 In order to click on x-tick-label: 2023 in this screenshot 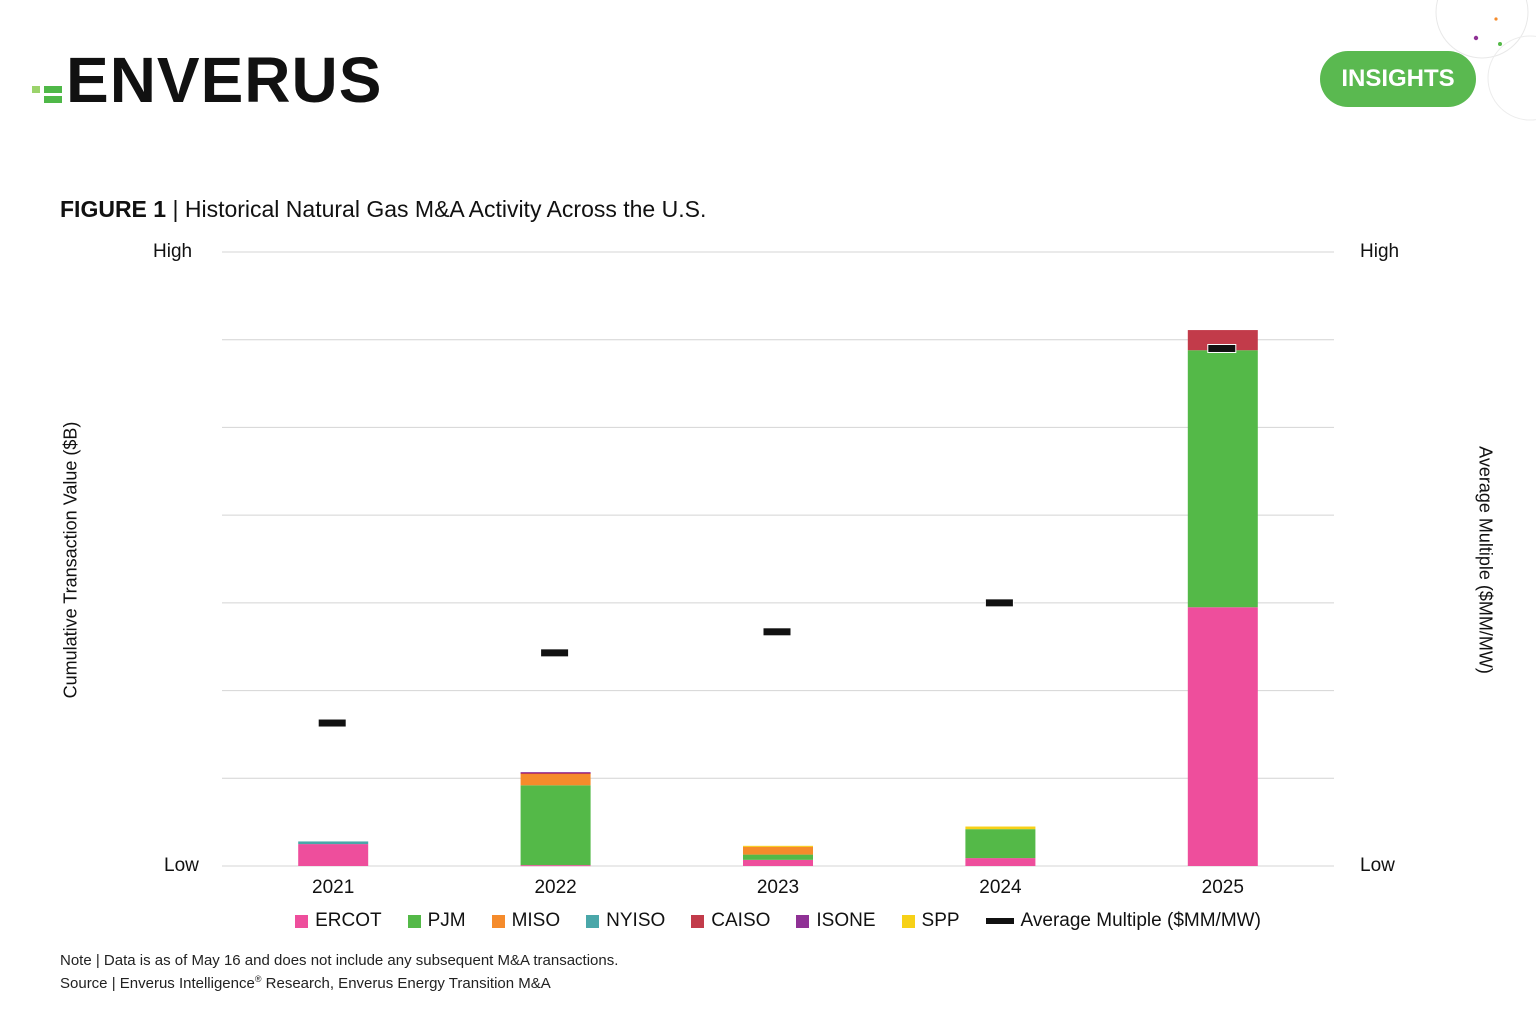, I will do `click(778, 887)`.